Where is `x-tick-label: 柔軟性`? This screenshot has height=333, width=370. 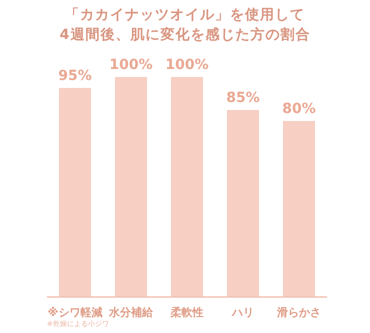
x-tick-label: 柔軟性 is located at coordinates (187, 312).